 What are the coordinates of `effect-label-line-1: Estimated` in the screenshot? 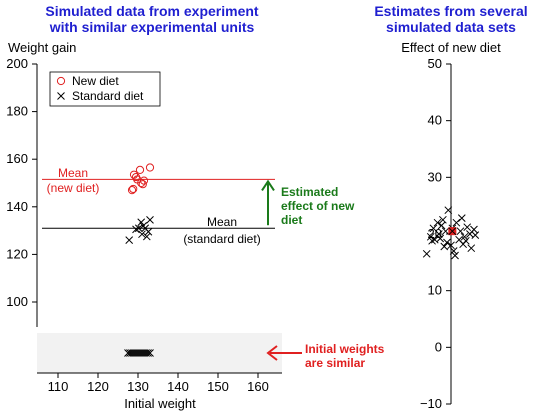 It's located at (309, 192).